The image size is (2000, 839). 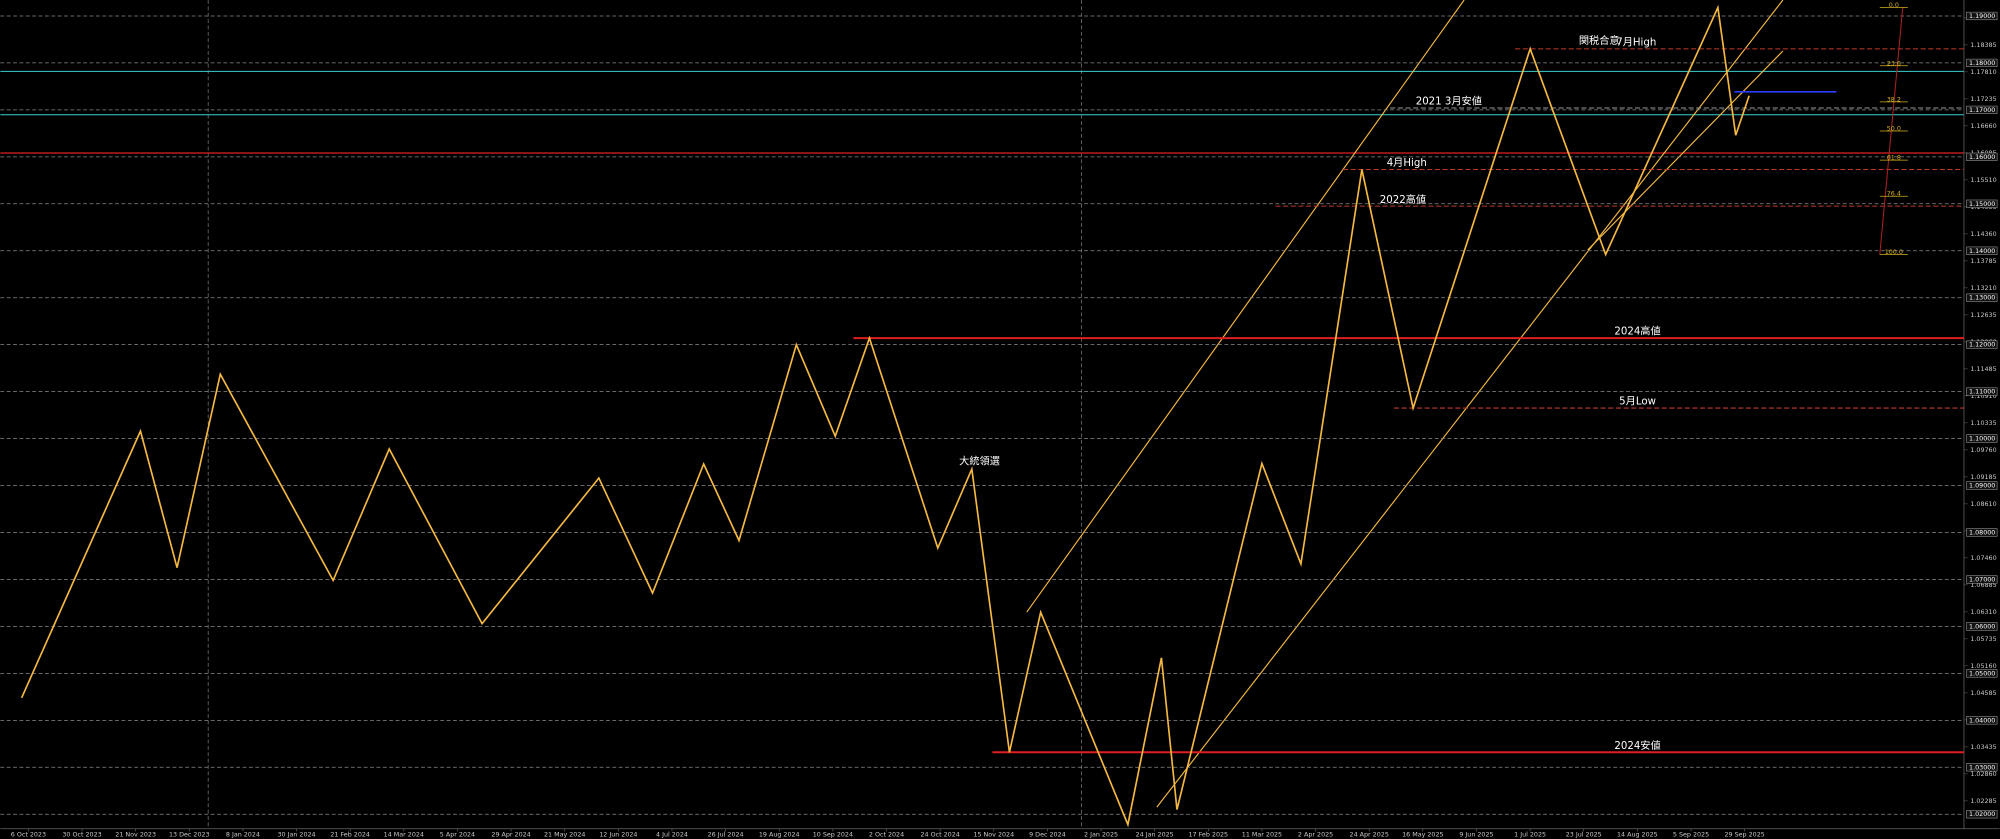 What do you see at coordinates (1636, 42) in the screenshot?
I see `annotation: 7月High` at bounding box center [1636, 42].